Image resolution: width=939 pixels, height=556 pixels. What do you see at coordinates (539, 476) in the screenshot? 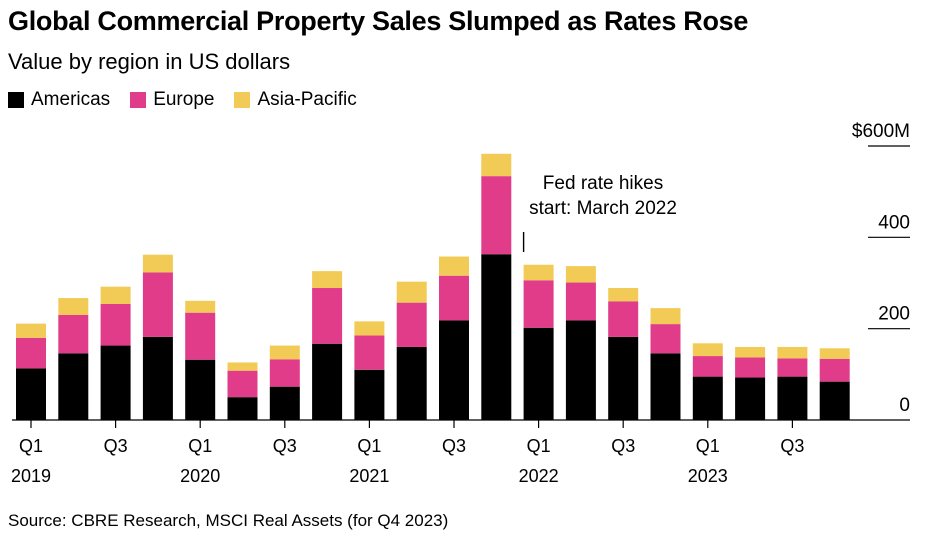
I see `x-tick-year-label: 2022` at bounding box center [539, 476].